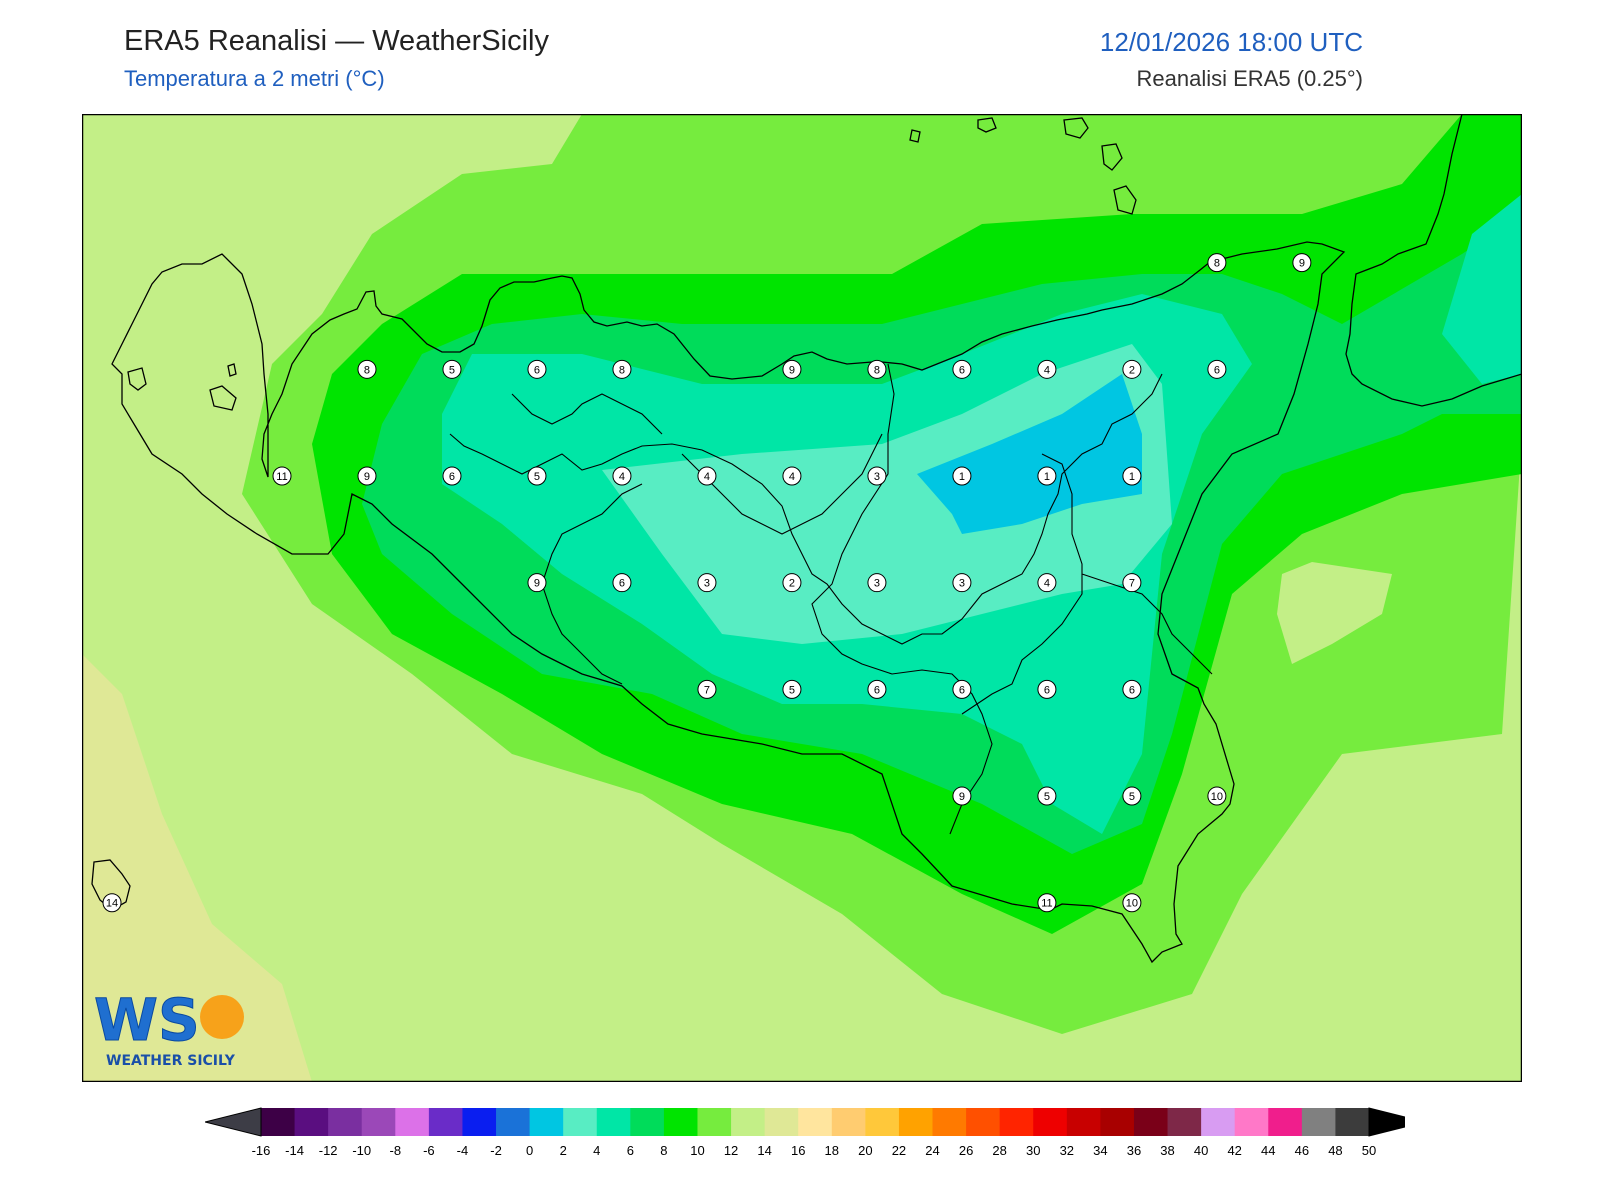  What do you see at coordinates (336, 41) in the screenshot?
I see `map-title: ERA5 Reanalisi — WeatherSicily` at bounding box center [336, 41].